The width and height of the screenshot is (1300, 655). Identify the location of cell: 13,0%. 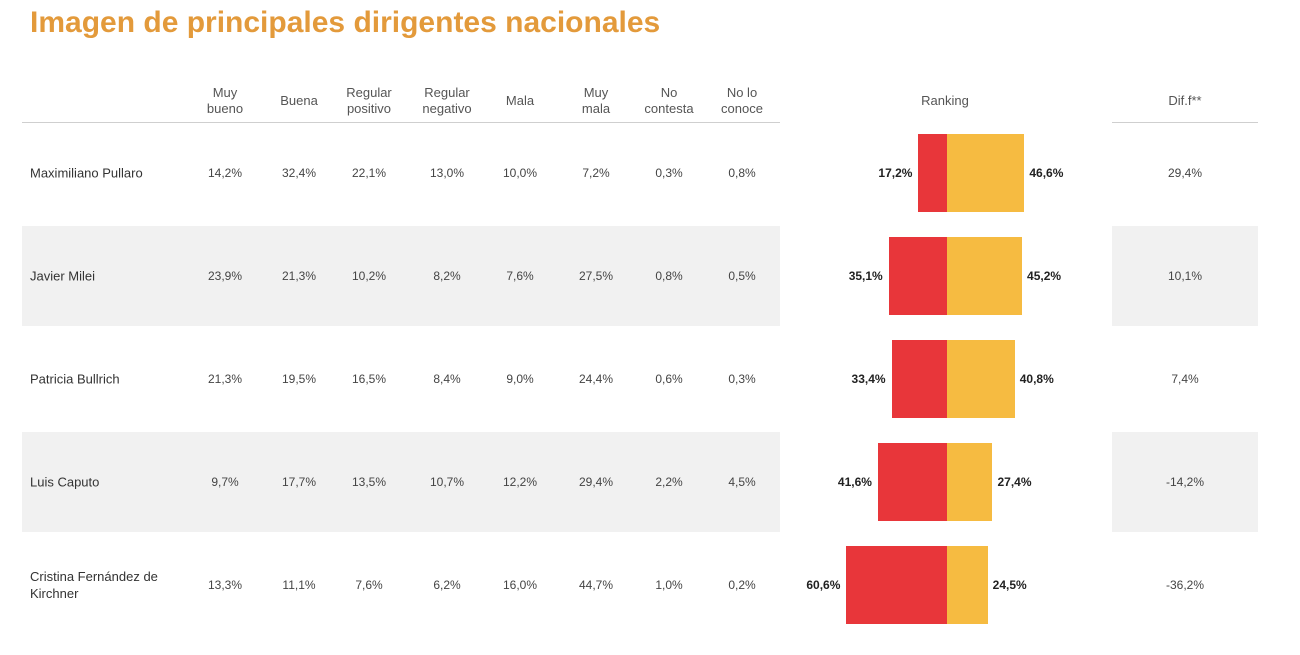
(447, 173).